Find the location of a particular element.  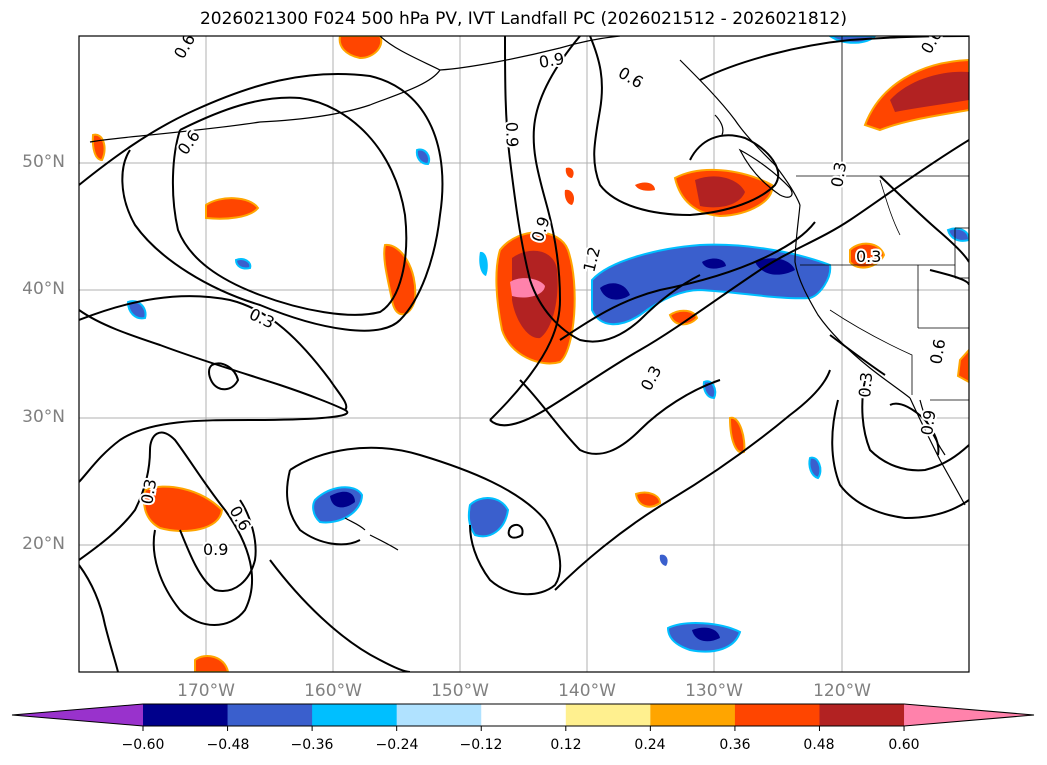

colorbar-extend-max is located at coordinates (969, 715).